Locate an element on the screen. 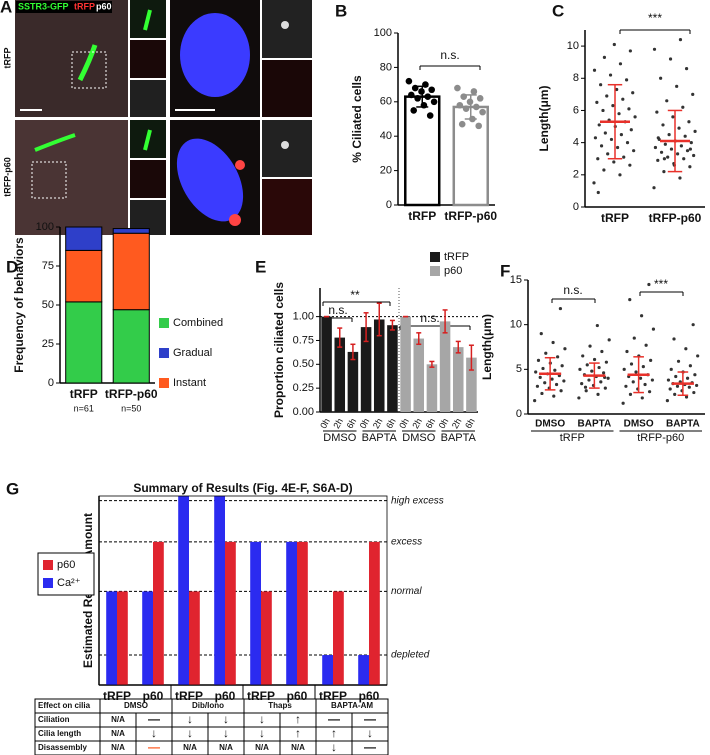 Image resolution: width=710 pixels, height=755 pixels. y-tick-label: 75 is located at coordinates (48, 266).